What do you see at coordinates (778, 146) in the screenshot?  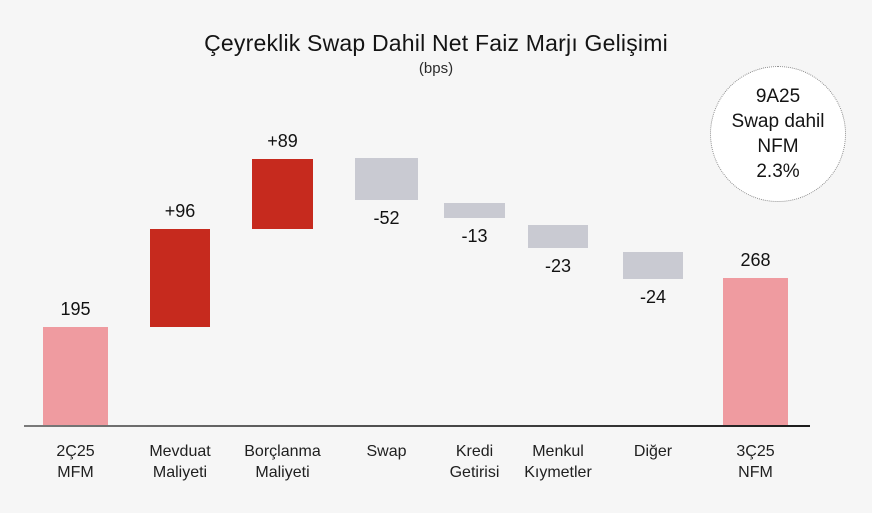 I see `badge-line: NFM` at bounding box center [778, 146].